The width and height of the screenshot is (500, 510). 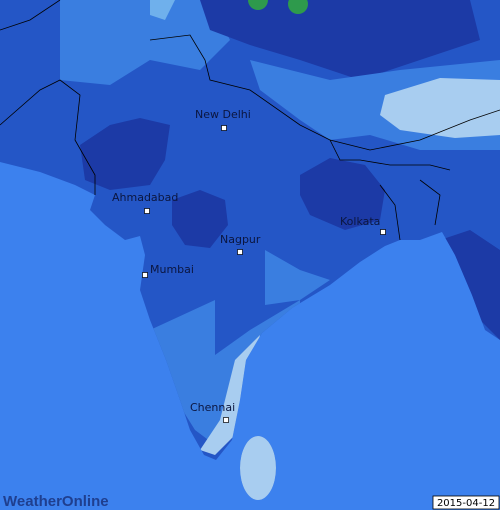 What do you see at coordinates (56, 501) in the screenshot?
I see `brand-logo: WeatherOnline` at bounding box center [56, 501].